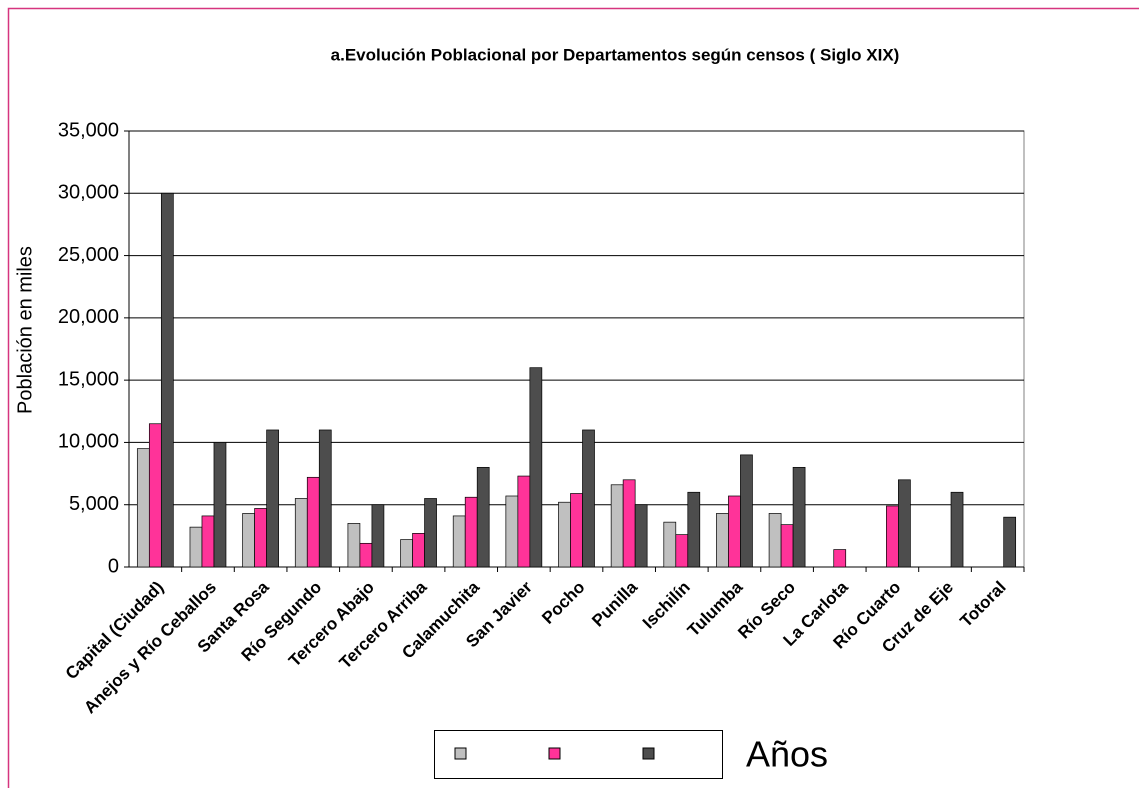 The width and height of the screenshot is (1139, 788). Describe the element at coordinates (88, 442) in the screenshot. I see `y-tick-label: 10,000` at that location.